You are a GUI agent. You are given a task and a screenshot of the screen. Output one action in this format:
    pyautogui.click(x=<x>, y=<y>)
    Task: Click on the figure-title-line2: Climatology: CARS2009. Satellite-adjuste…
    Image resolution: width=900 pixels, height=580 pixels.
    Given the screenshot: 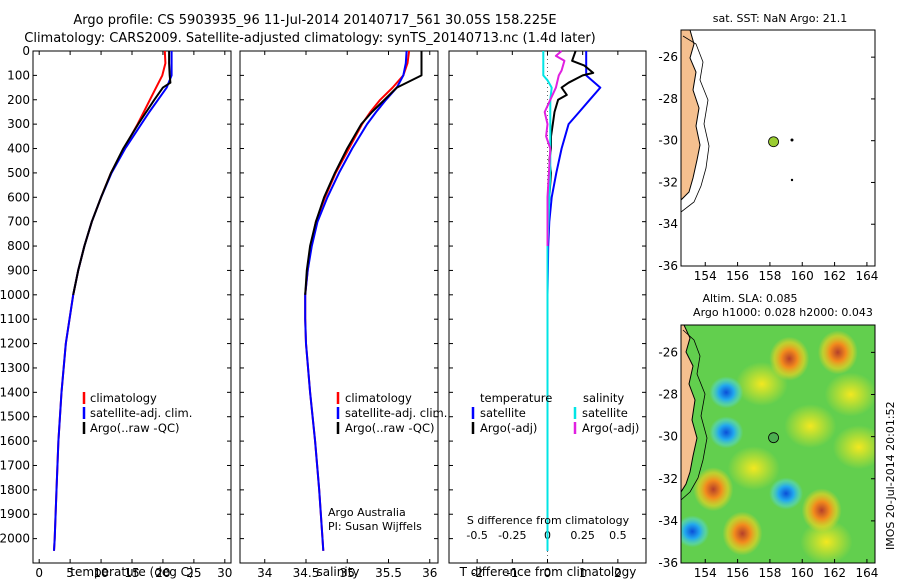 What is the action you would take?
    pyautogui.click(x=310, y=38)
    